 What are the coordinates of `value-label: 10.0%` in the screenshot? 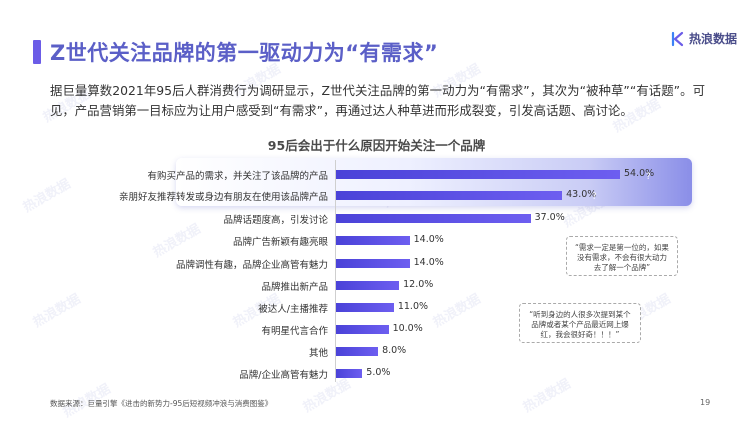 It's located at (407, 328).